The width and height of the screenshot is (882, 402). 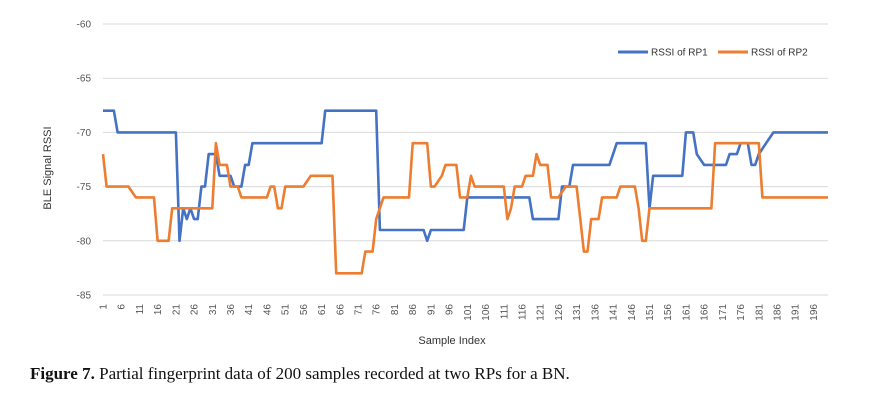 I want to click on x-tick-label: 6, so click(x=122, y=307).